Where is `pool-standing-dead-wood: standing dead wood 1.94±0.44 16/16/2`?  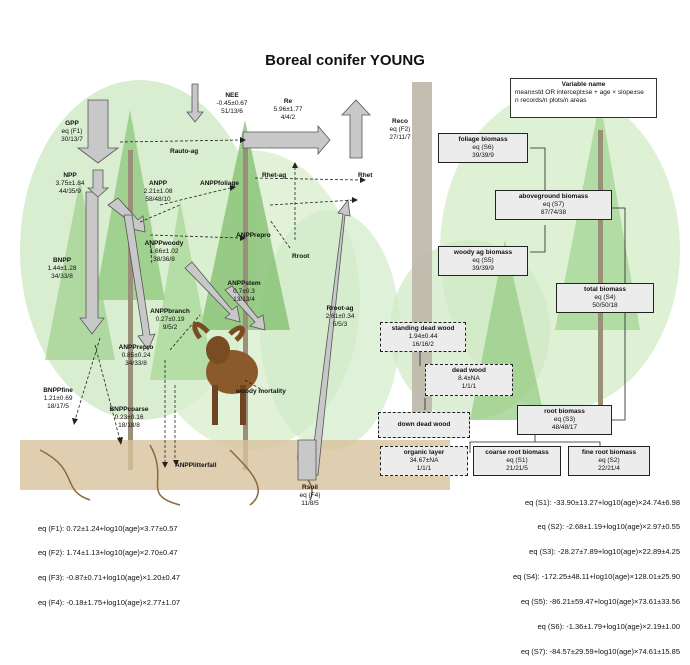
pool-standing-dead-wood: standing dead wood 1.94±0.44 16/16/2 is located at coordinates (423, 337).